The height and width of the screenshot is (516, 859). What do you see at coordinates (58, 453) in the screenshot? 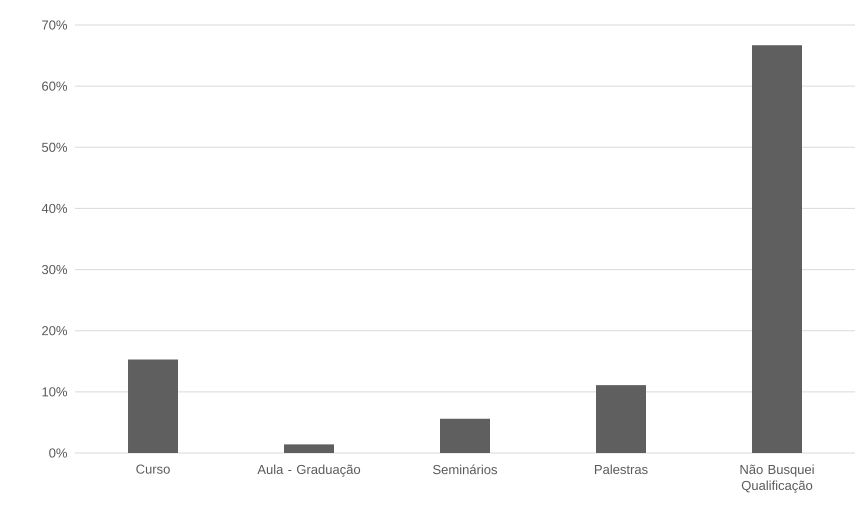
I see `y-tick-label: 0%` at bounding box center [58, 453].